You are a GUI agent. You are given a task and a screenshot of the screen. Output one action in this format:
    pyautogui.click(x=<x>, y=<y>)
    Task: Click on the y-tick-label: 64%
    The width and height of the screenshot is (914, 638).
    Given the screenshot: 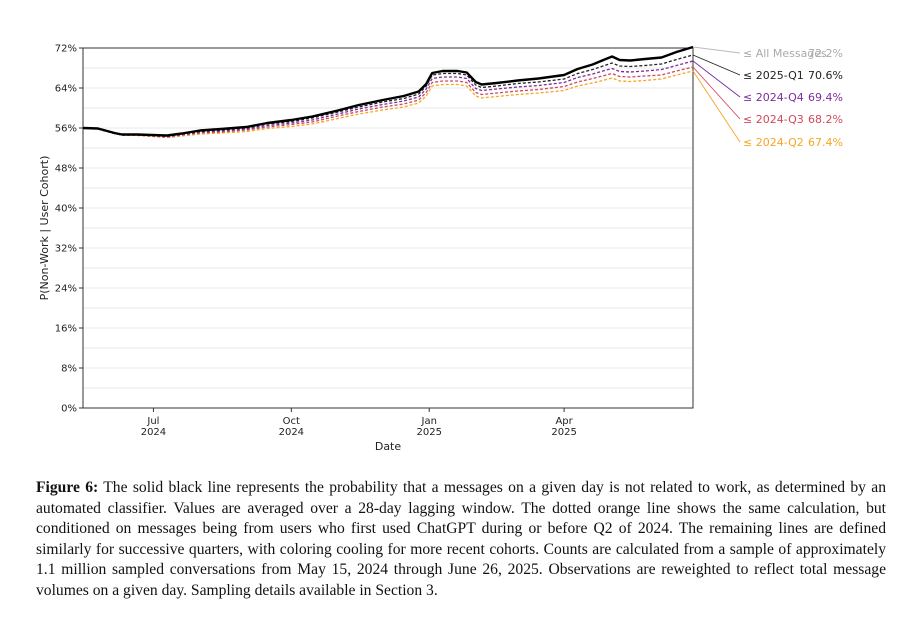 What is the action you would take?
    pyautogui.click(x=66, y=89)
    